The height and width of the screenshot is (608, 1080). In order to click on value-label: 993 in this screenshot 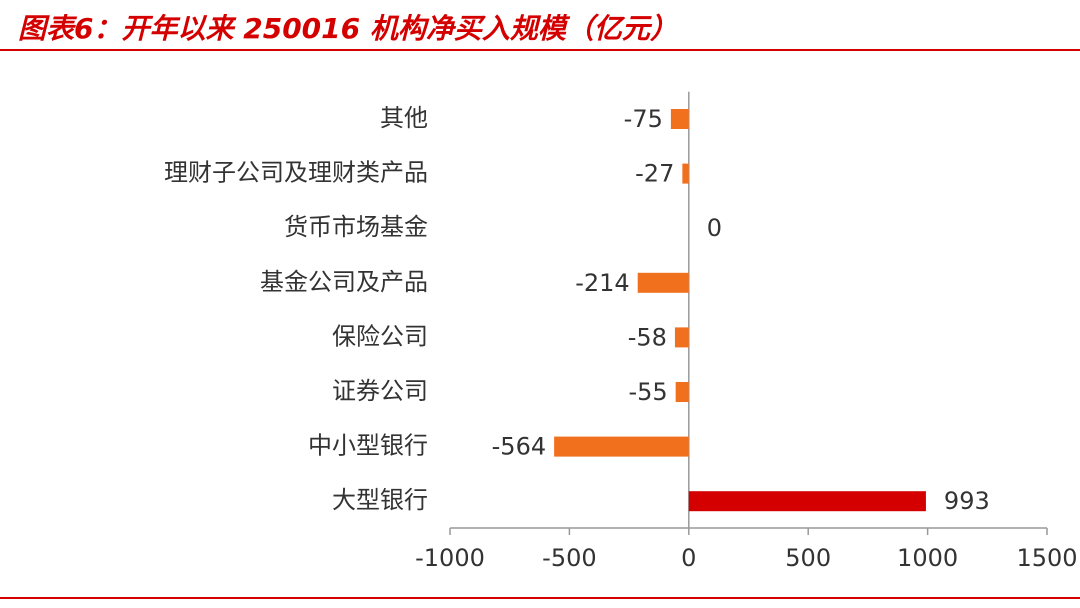, I will do `click(967, 501)`.